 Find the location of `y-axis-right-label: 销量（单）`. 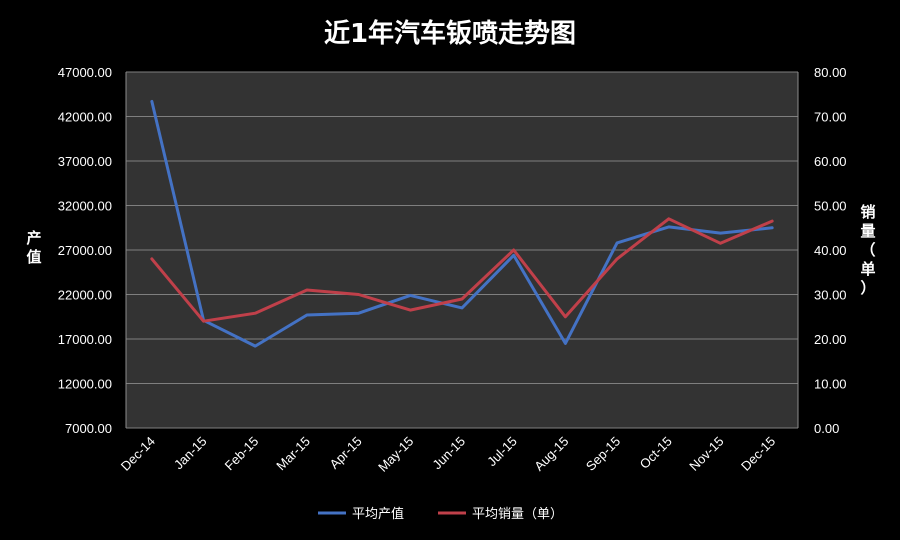

y-axis-right-label: 销量（单） is located at coordinates (867, 250).